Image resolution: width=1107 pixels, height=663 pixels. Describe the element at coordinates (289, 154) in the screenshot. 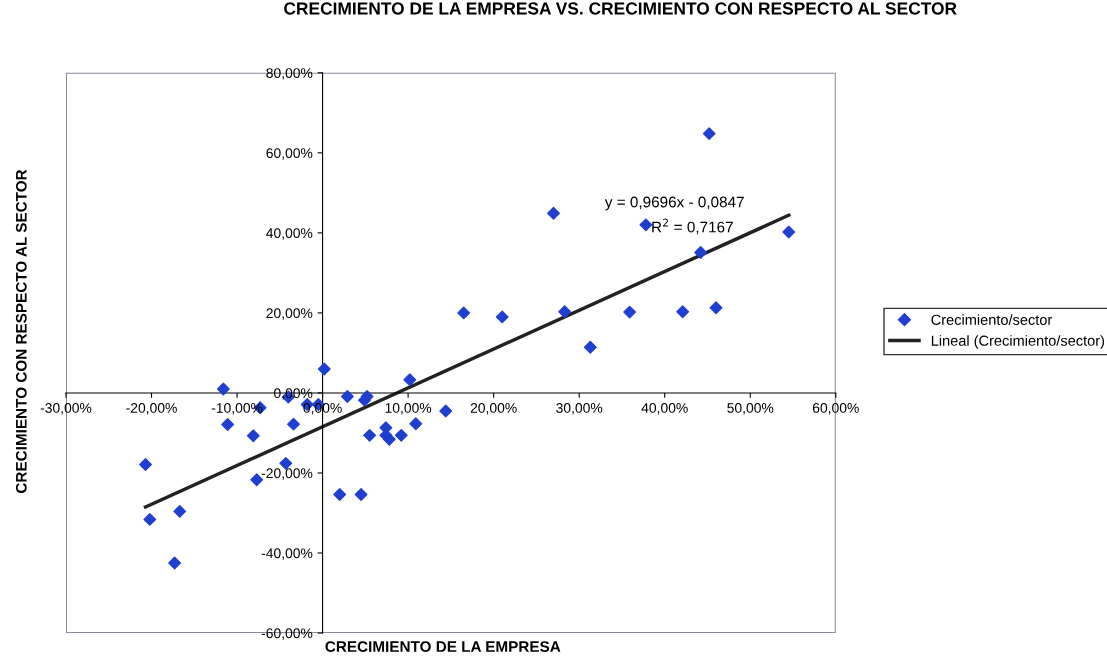

I see `y-tick-label: 60,00%` at that location.